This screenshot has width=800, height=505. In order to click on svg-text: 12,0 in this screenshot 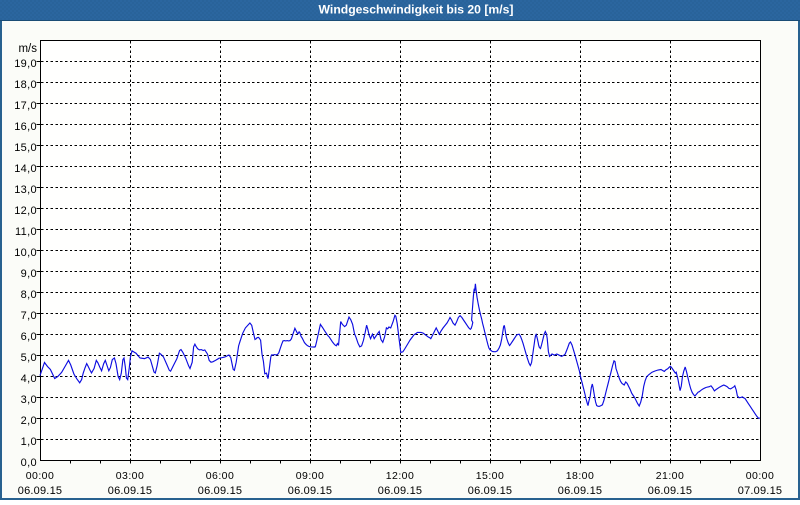, I will do `click(25, 211)`.